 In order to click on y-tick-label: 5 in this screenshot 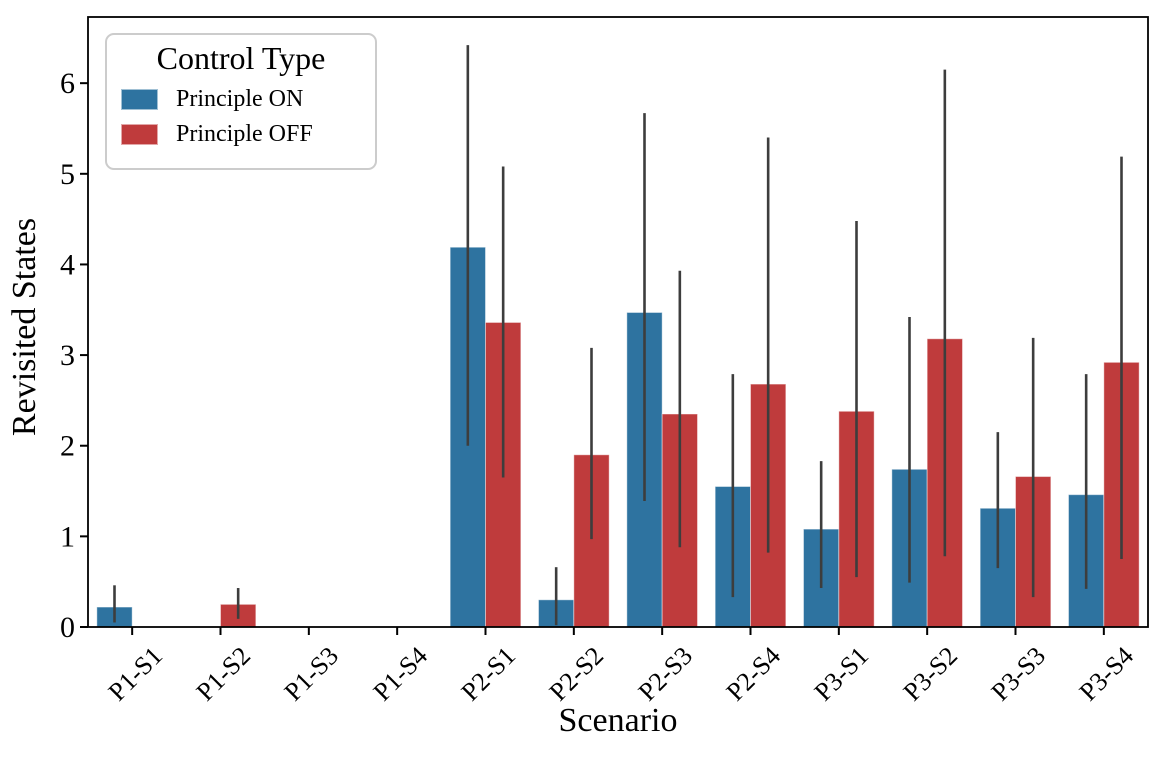, I will do `click(67, 174)`.